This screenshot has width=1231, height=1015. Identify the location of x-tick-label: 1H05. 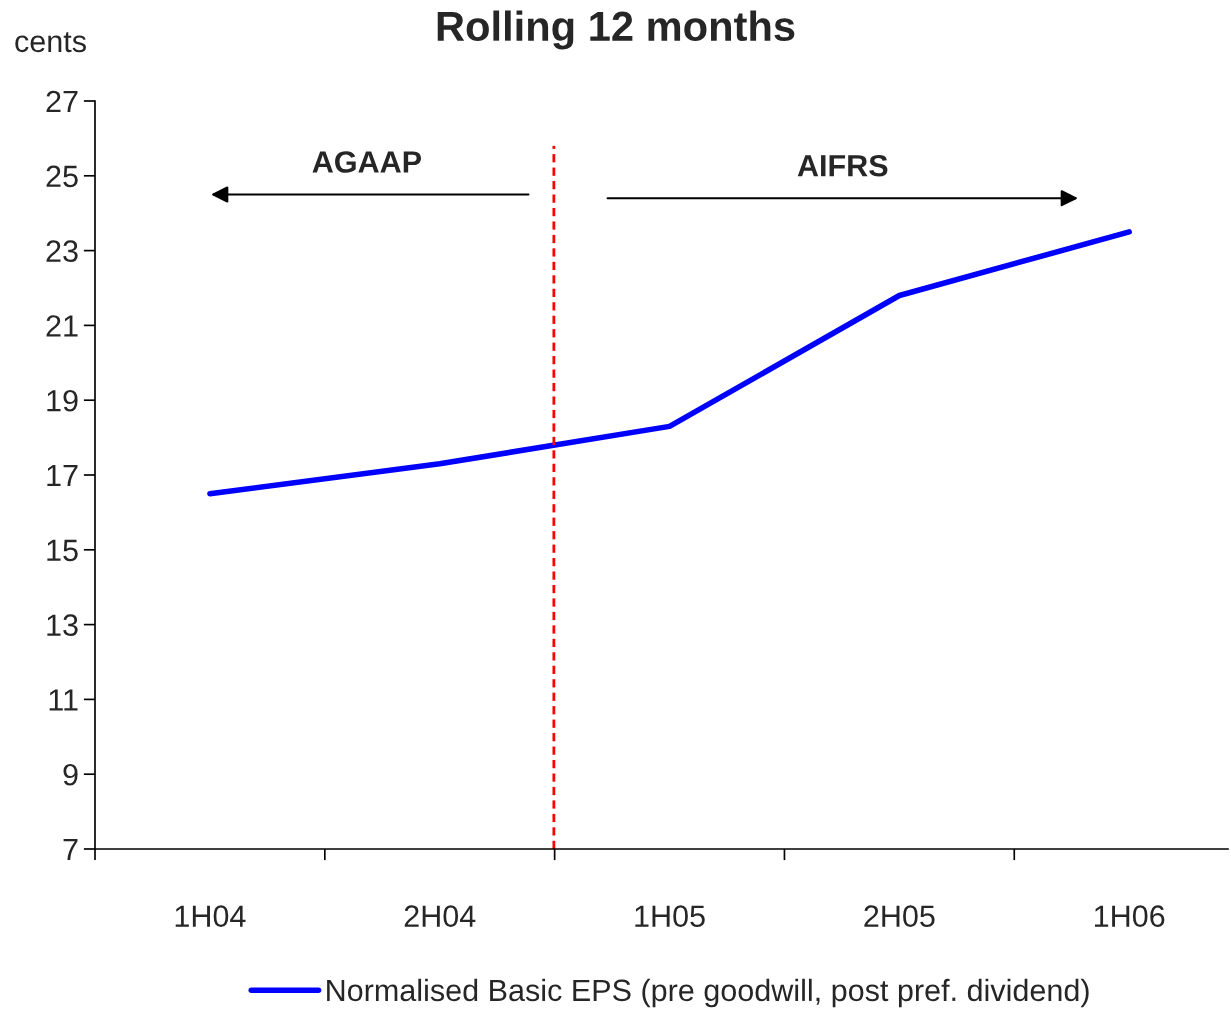
(670, 916).